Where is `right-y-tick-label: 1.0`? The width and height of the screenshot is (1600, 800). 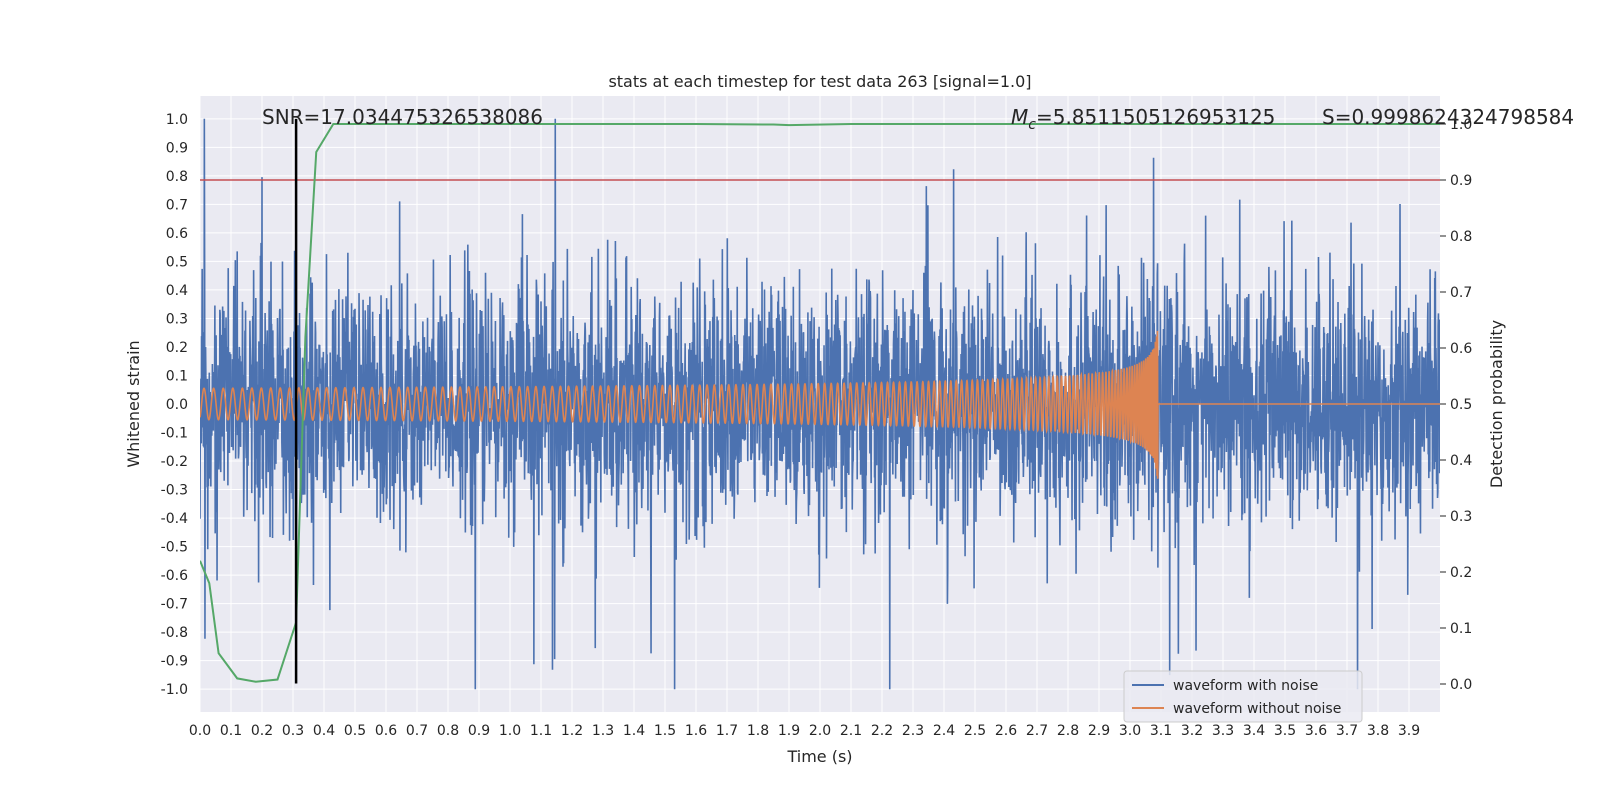
right-y-tick-label: 1.0 is located at coordinates (1461, 125).